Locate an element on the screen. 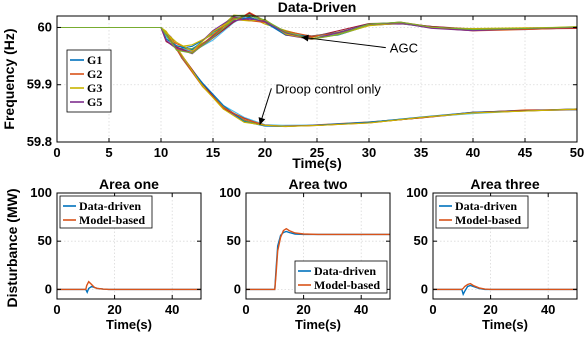 The width and height of the screenshot is (584, 343). annotation-arrow is located at coordinates (343, 42).